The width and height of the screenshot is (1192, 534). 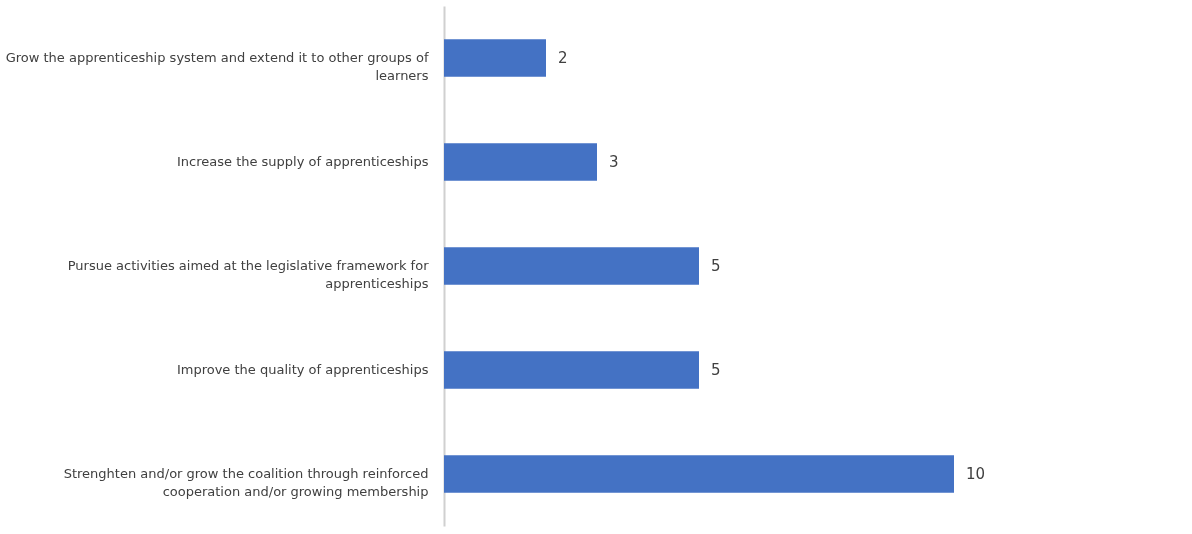 I want to click on y-tick-label: Increase the supply of apprenticeships, so click(x=302, y=161).